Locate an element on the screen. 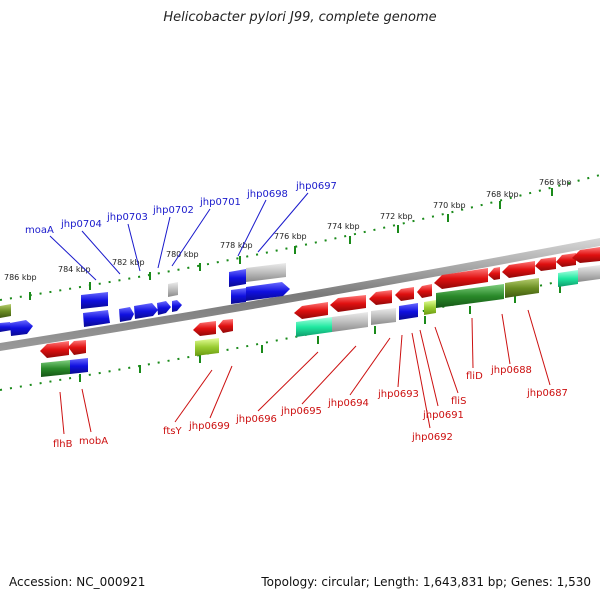  gene-label: jhp0698 is located at coordinates (267, 194).